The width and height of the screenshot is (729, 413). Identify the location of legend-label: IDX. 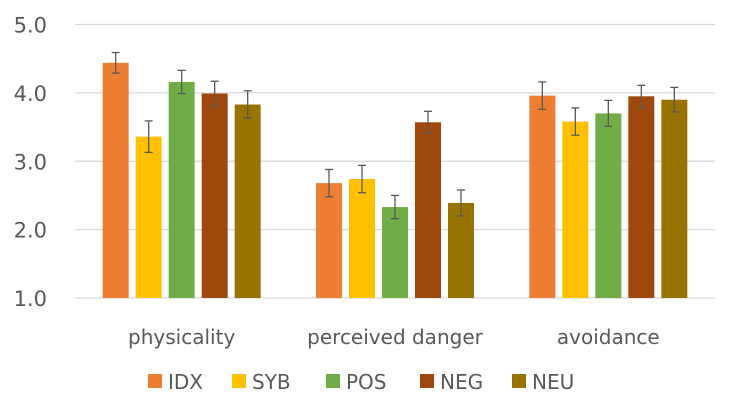
(185, 382).